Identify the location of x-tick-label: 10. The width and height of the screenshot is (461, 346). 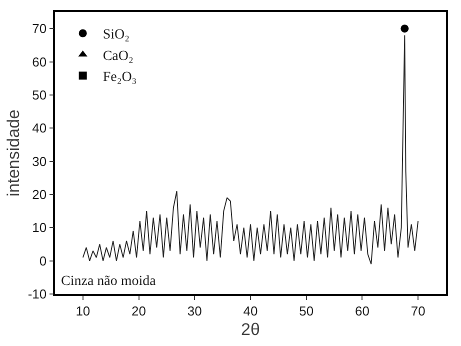
(83, 310).